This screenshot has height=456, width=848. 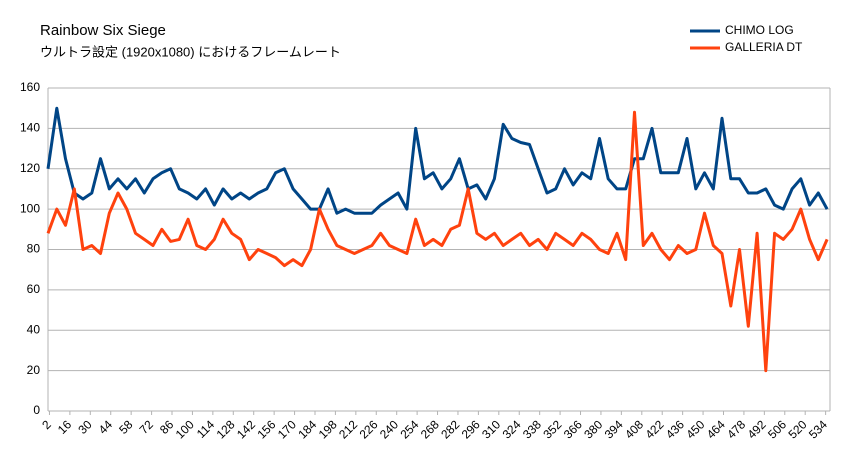 What do you see at coordinates (185, 429) in the screenshot?
I see `x-tick-label: 100` at bounding box center [185, 429].